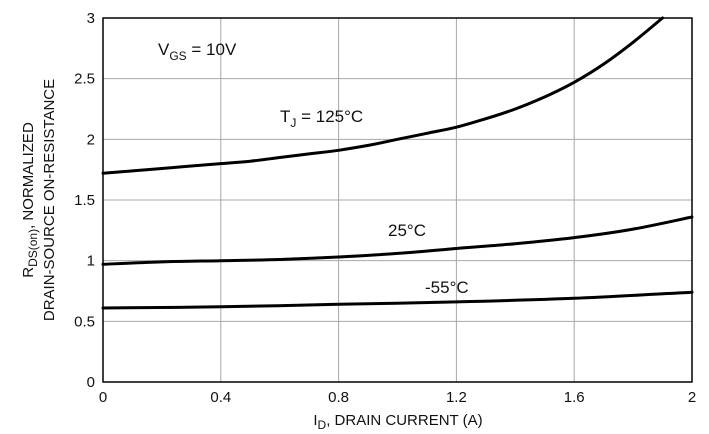 This screenshot has width=709, height=434. Describe the element at coordinates (91, 382) in the screenshot. I see `y-tick-label: 0` at that location.